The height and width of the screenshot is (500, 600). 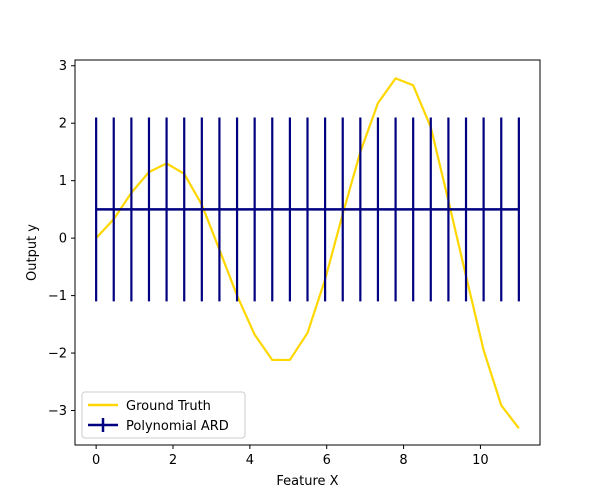 I want to click on y-tick-label: −1, so click(x=57, y=296).